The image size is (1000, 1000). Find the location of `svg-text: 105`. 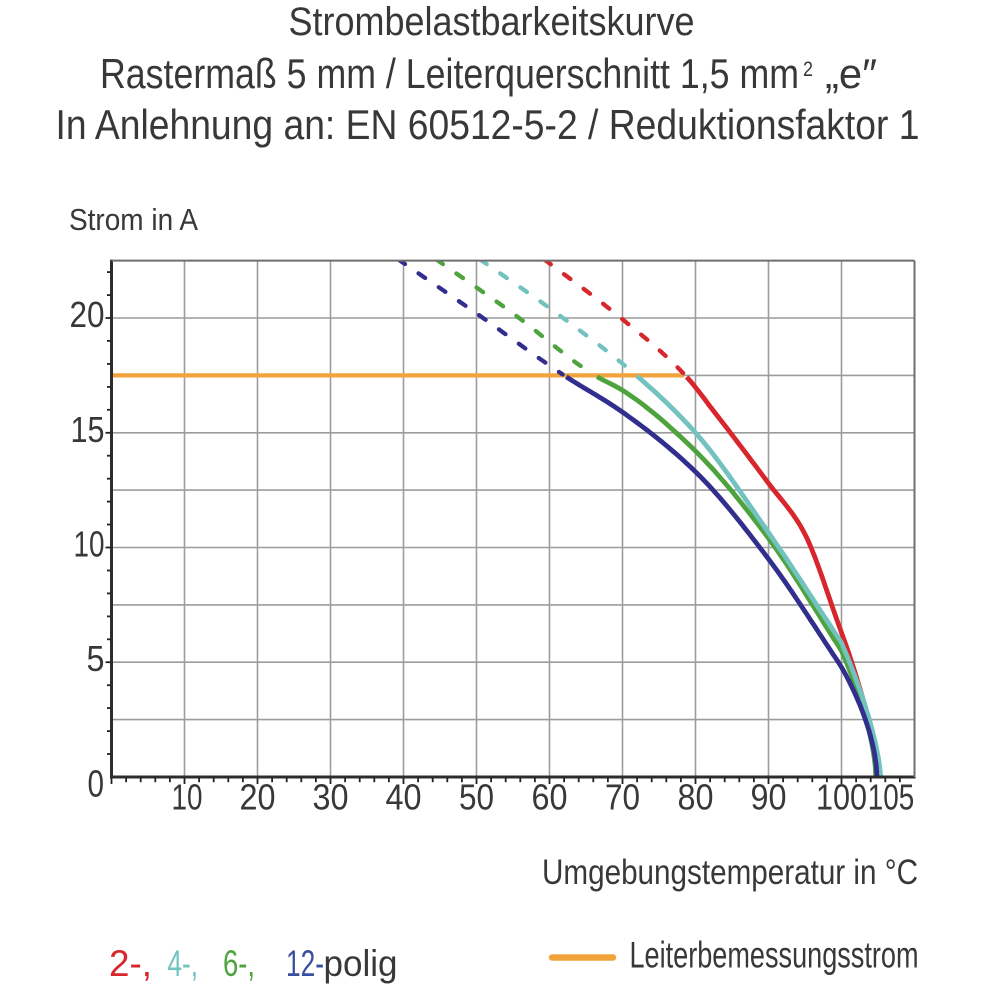

svg-text: 105 is located at coordinates (891, 797).